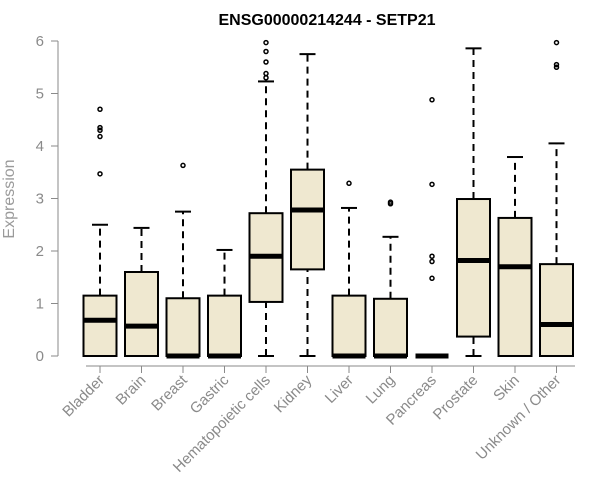 The image size is (600, 500). What do you see at coordinates (456, 398) in the screenshot?
I see `x-tick-label-prostate: Prostate` at bounding box center [456, 398].